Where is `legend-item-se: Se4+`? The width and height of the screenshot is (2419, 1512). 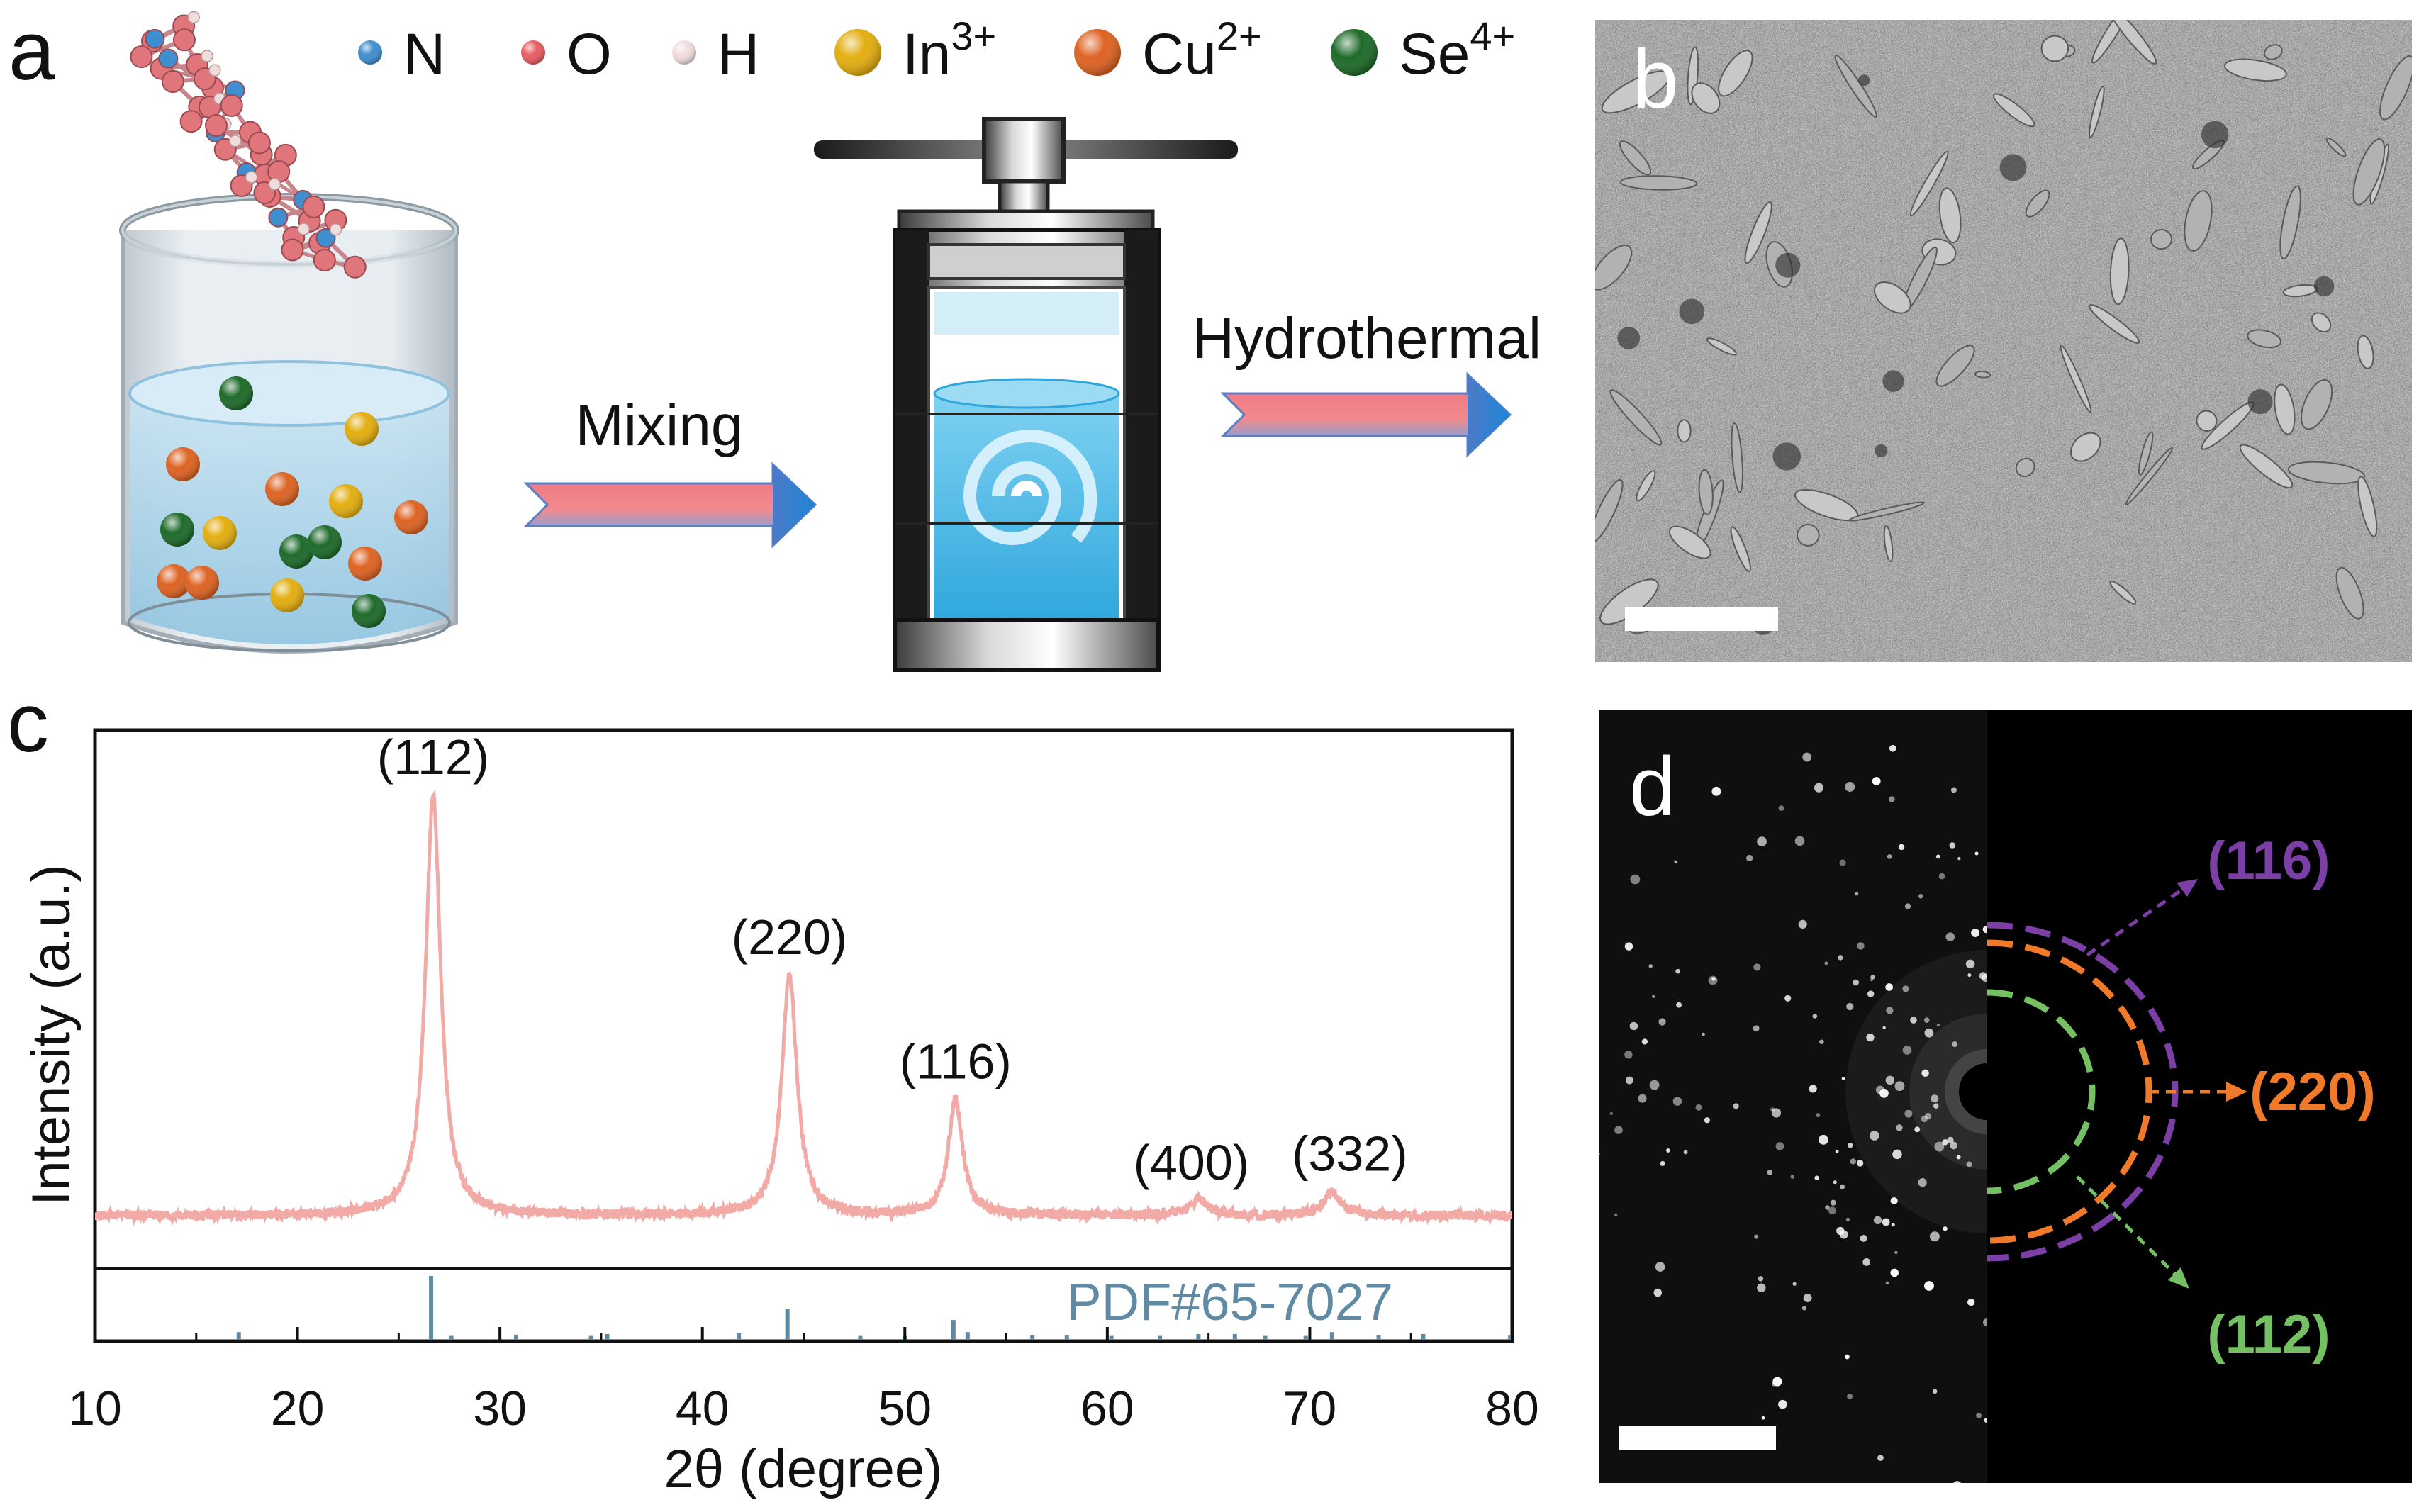
legend-item-se: Se4+ is located at coordinates (1423, 50).